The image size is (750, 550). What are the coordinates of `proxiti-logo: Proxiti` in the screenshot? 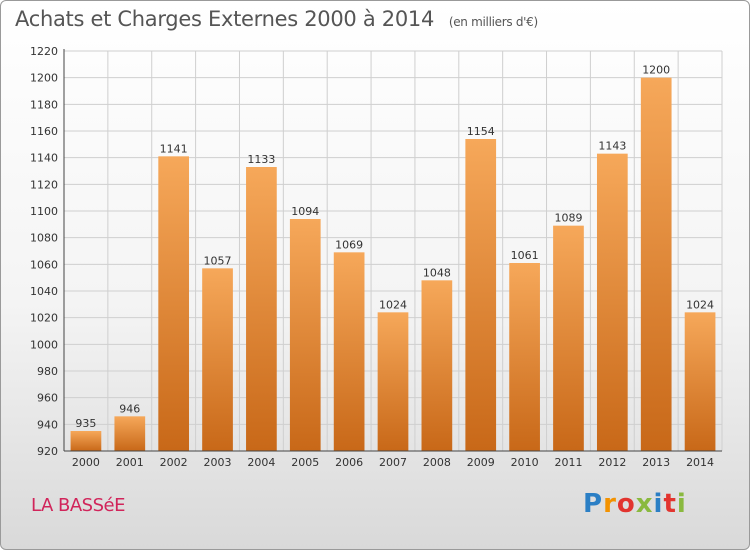 It's located at (635, 506).